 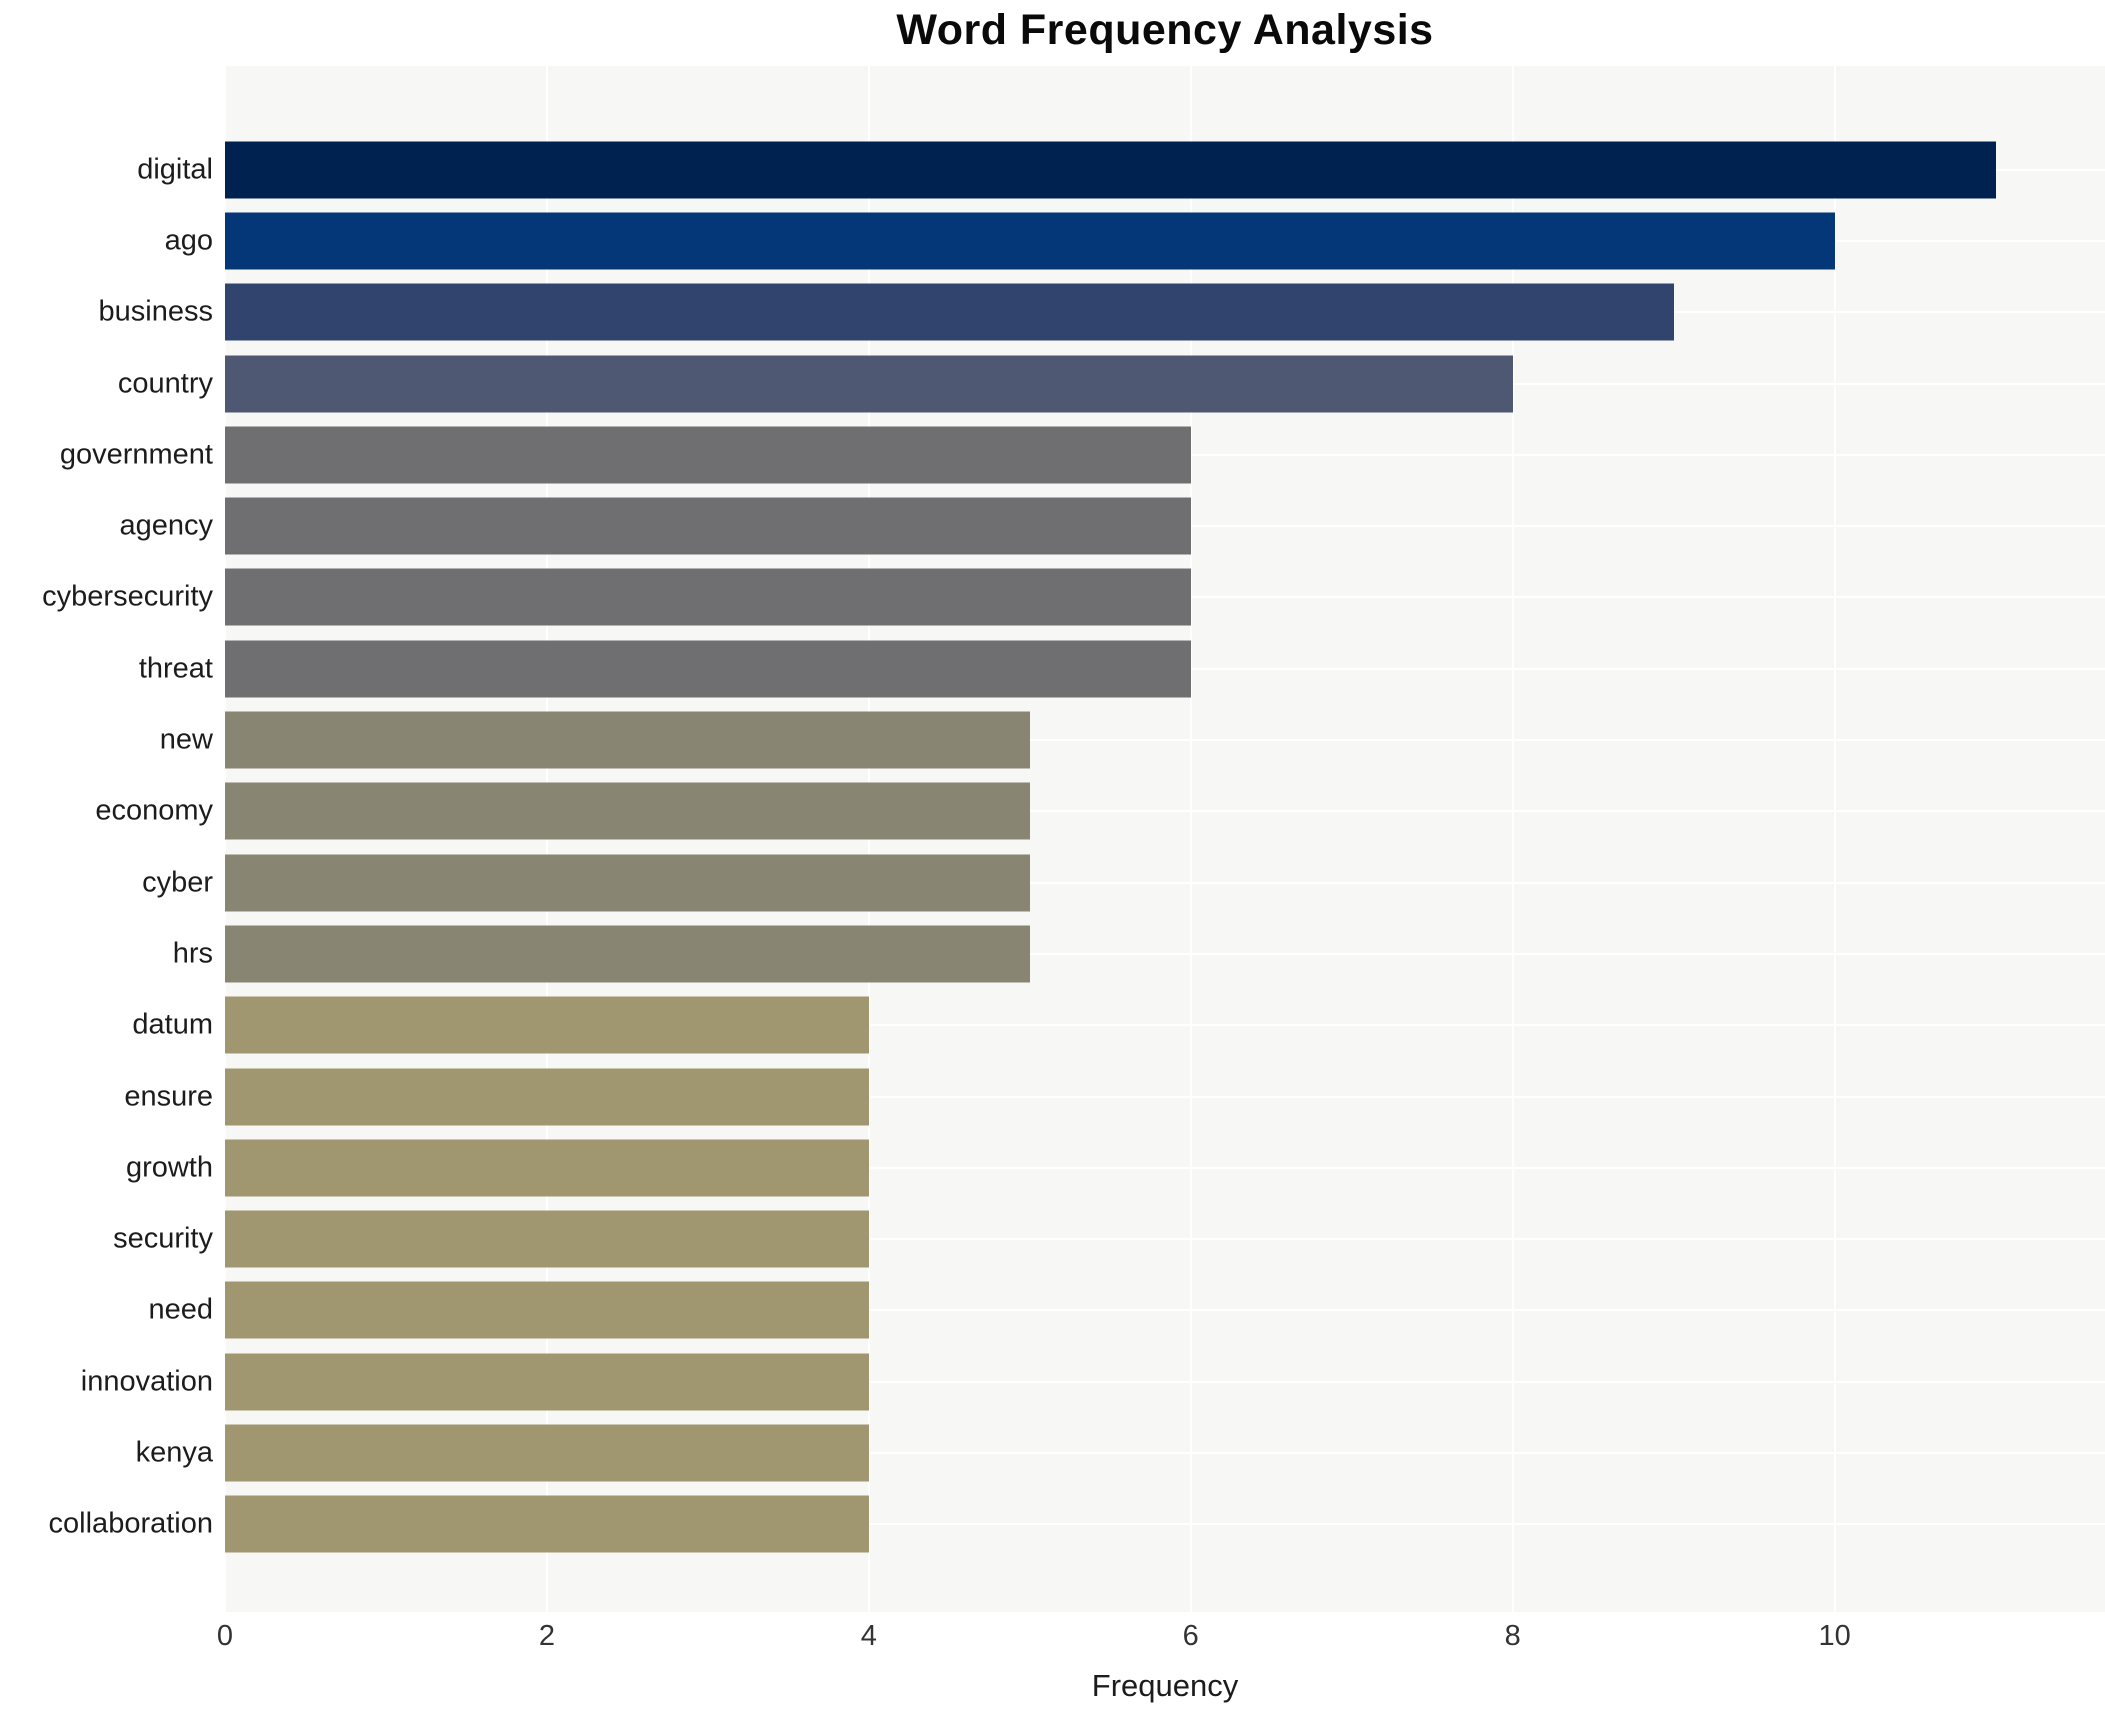 I want to click on bar-kenya, so click(x=547, y=1453).